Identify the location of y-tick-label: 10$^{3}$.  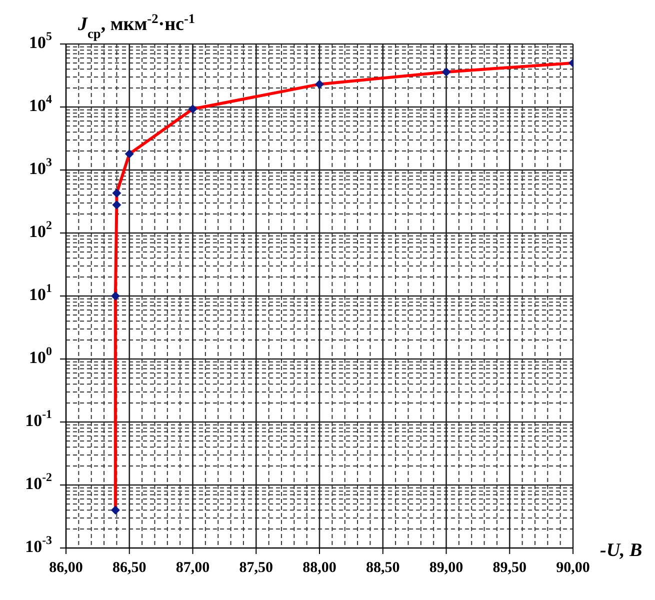
(40, 166).